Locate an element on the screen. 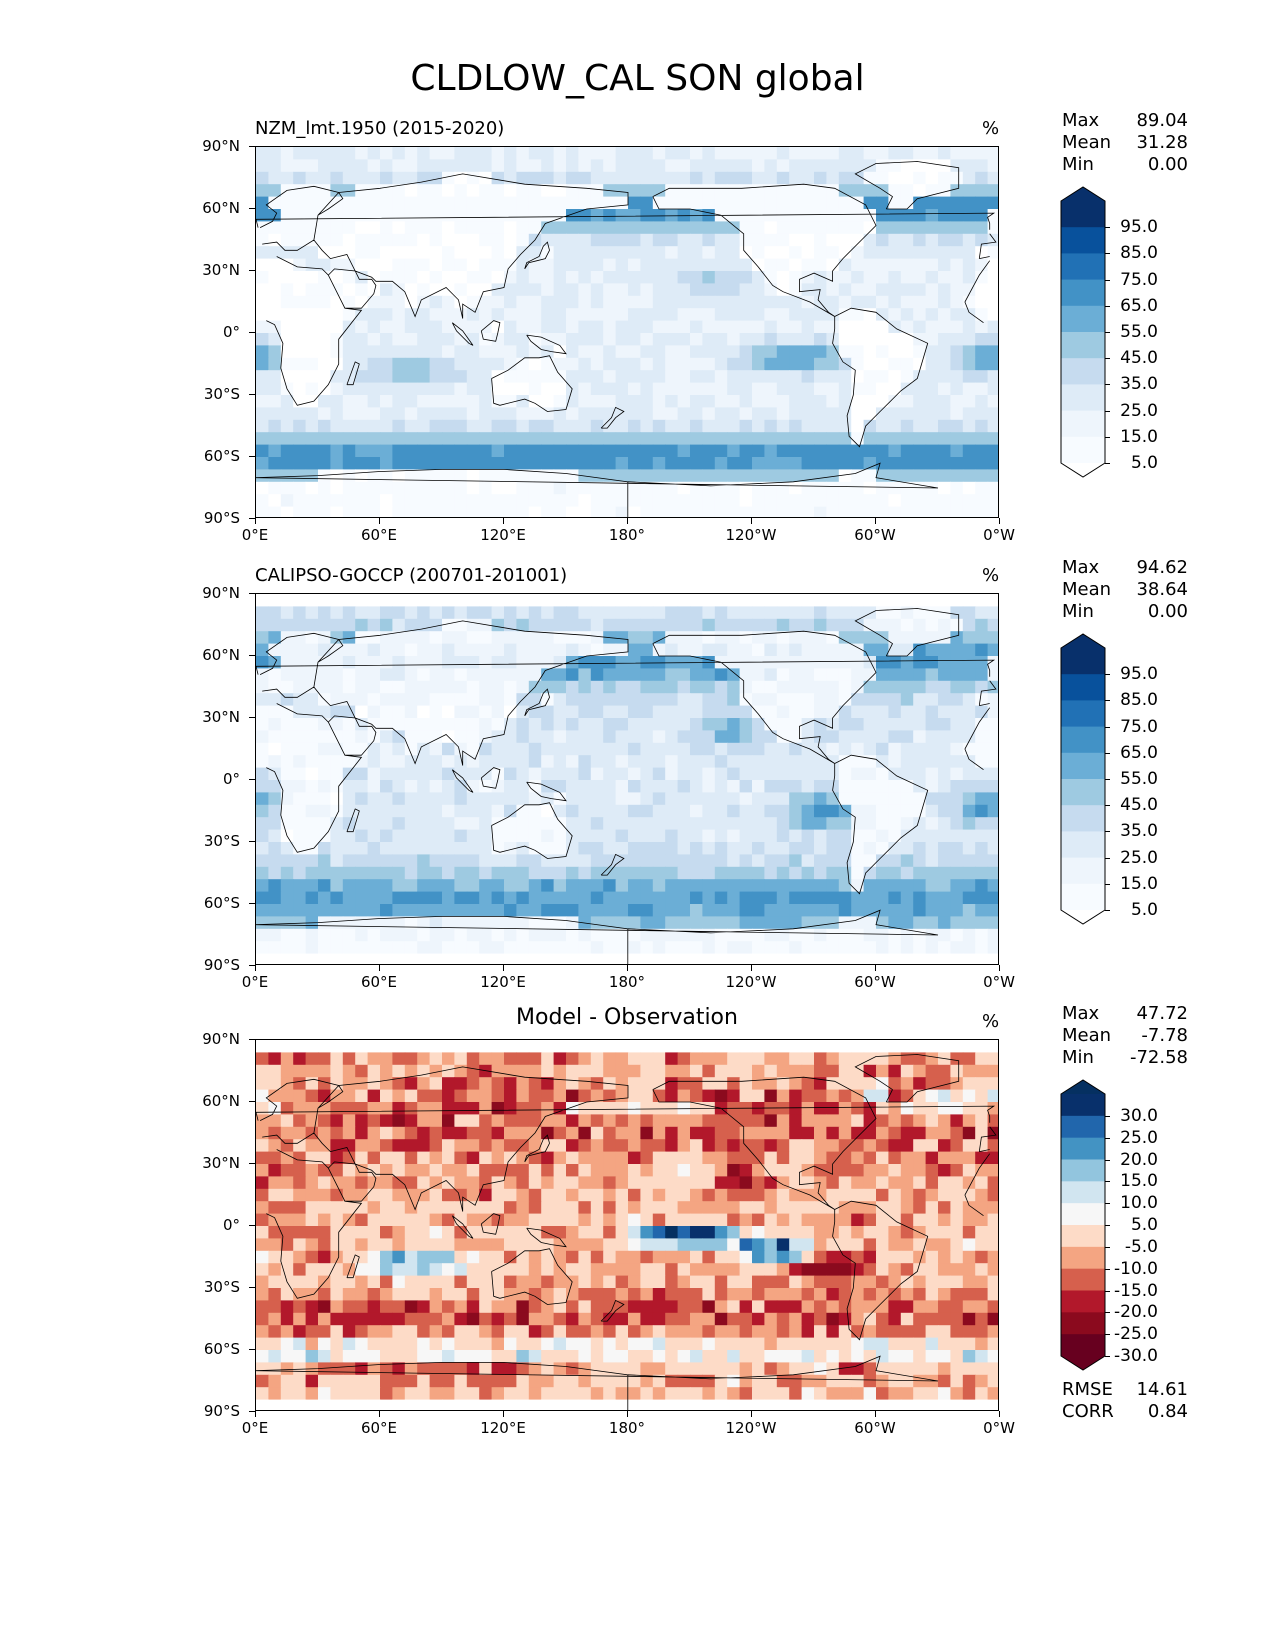  x-tick-mark is located at coordinates (999, 521).